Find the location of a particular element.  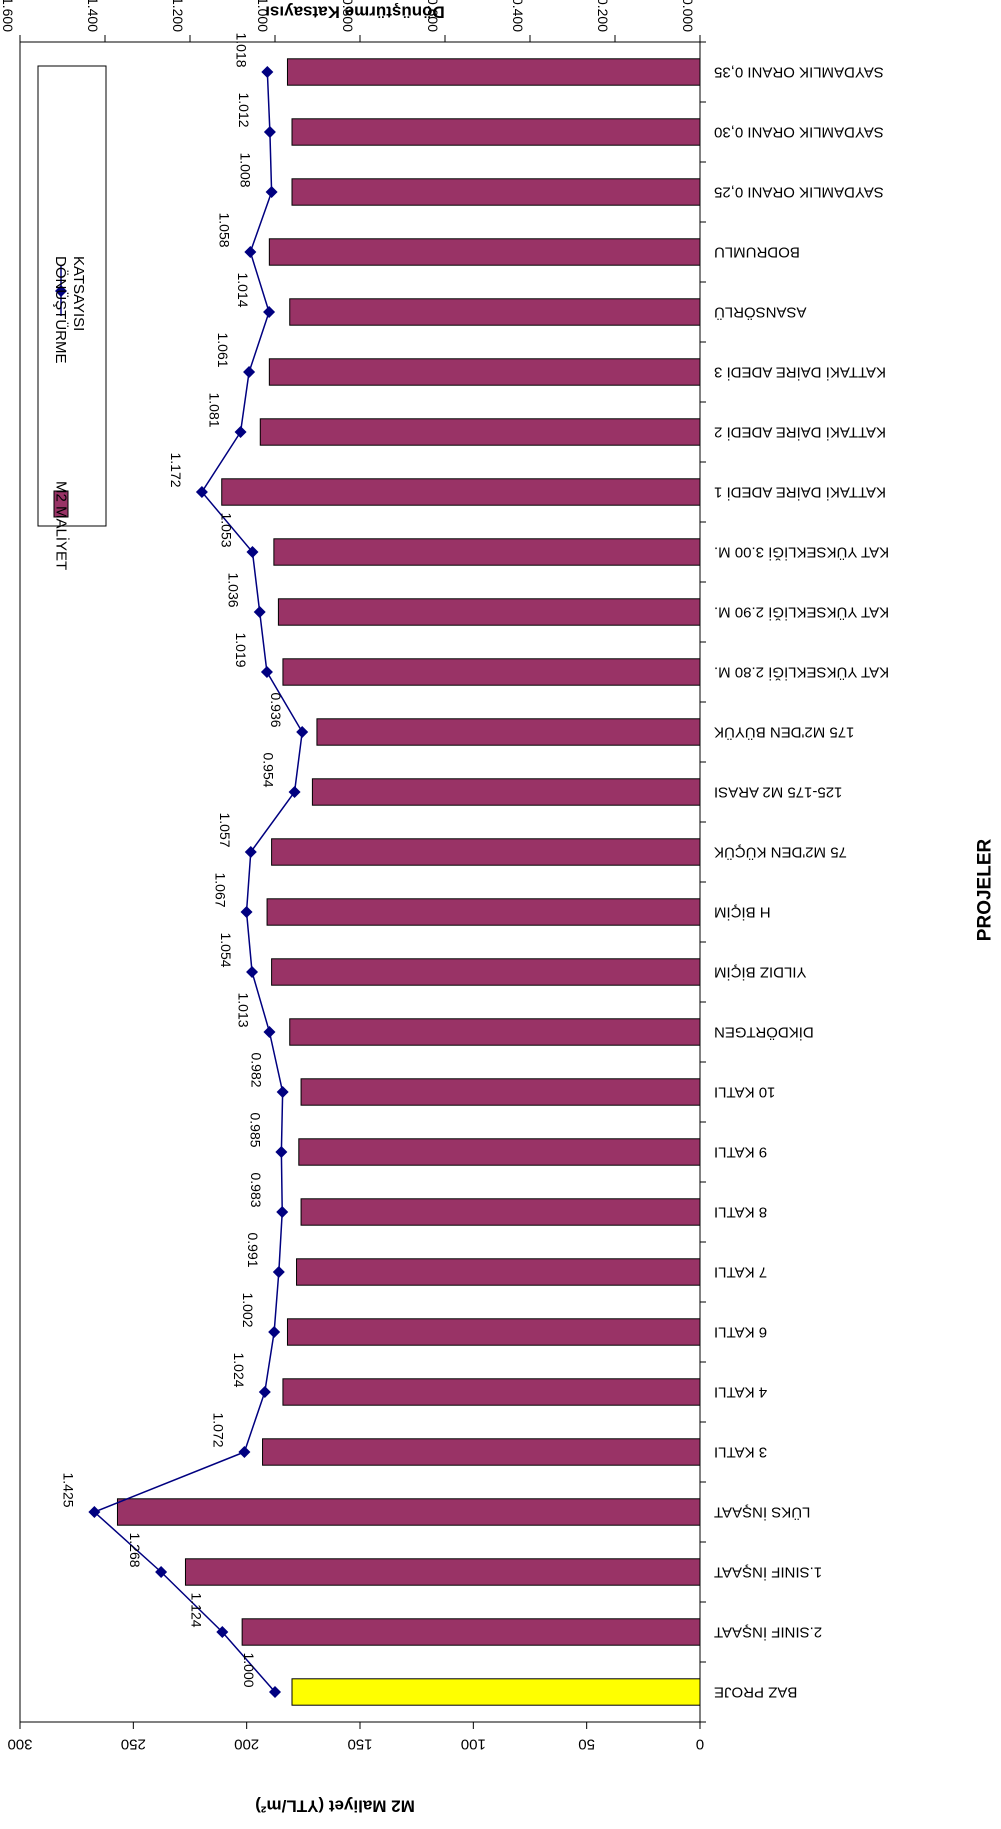

category-label: KATTAKİ DAİRE ADEDİ 3 is located at coordinates (800, 373).